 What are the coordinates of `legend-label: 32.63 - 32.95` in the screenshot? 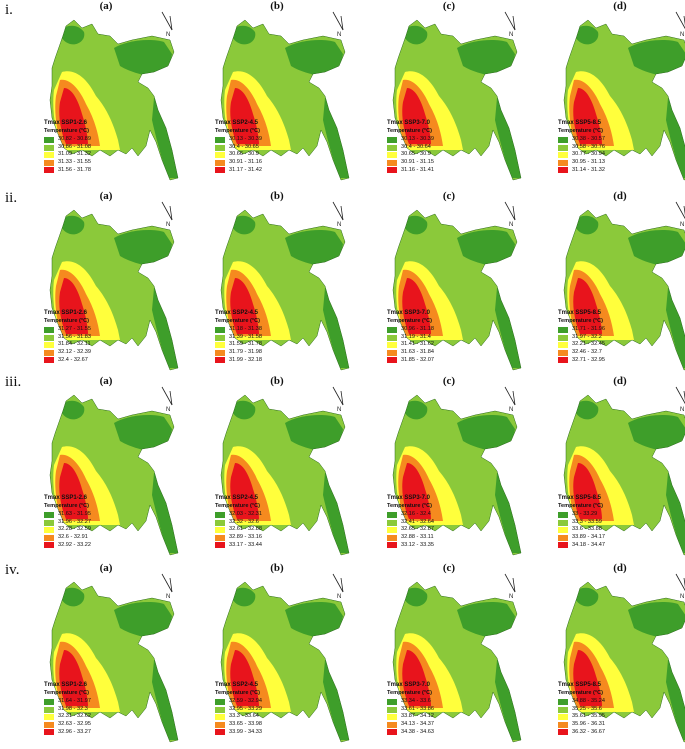 It's located at (74, 723).